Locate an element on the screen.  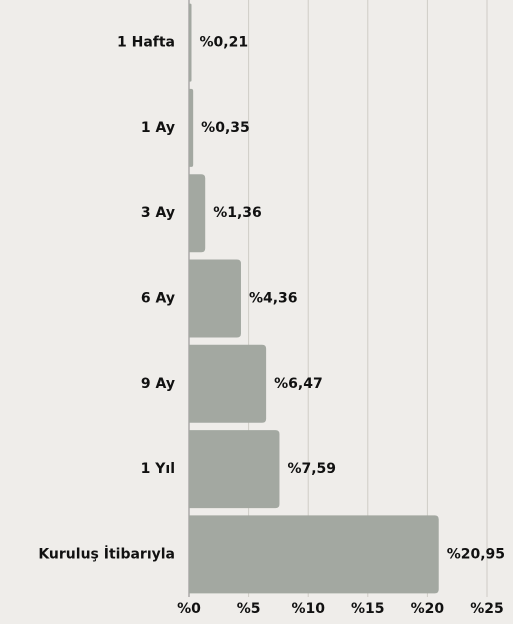
value-label: %6,47 is located at coordinates (298, 384).